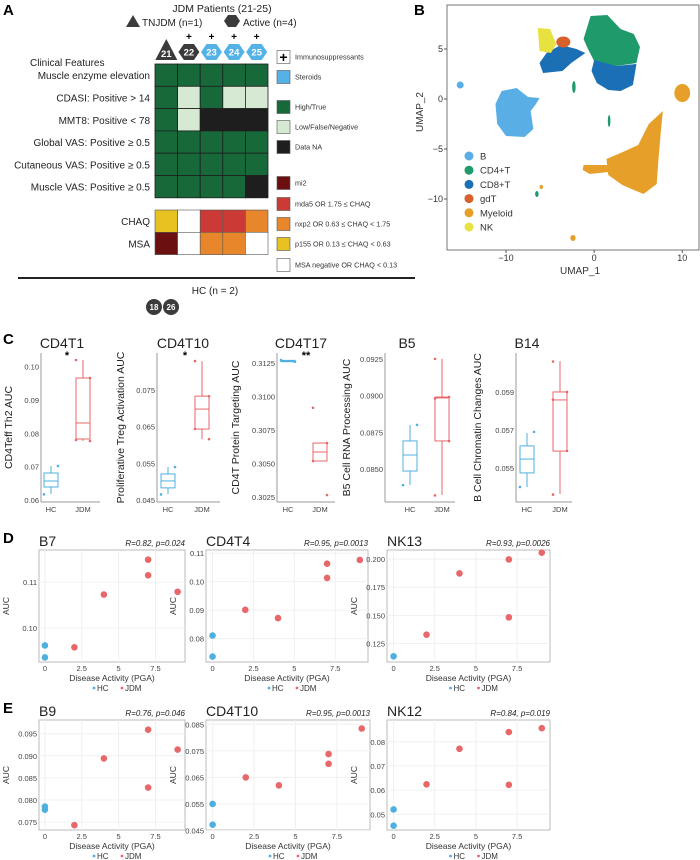 The image size is (700, 860). Describe the element at coordinates (420, 112) in the screenshot. I see `y-axis-label: UMAP_2` at that location.